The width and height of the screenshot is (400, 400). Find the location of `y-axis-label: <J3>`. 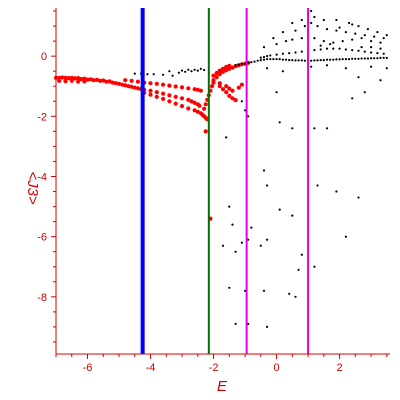

y-axis-label: <J3> is located at coordinates (32, 188).